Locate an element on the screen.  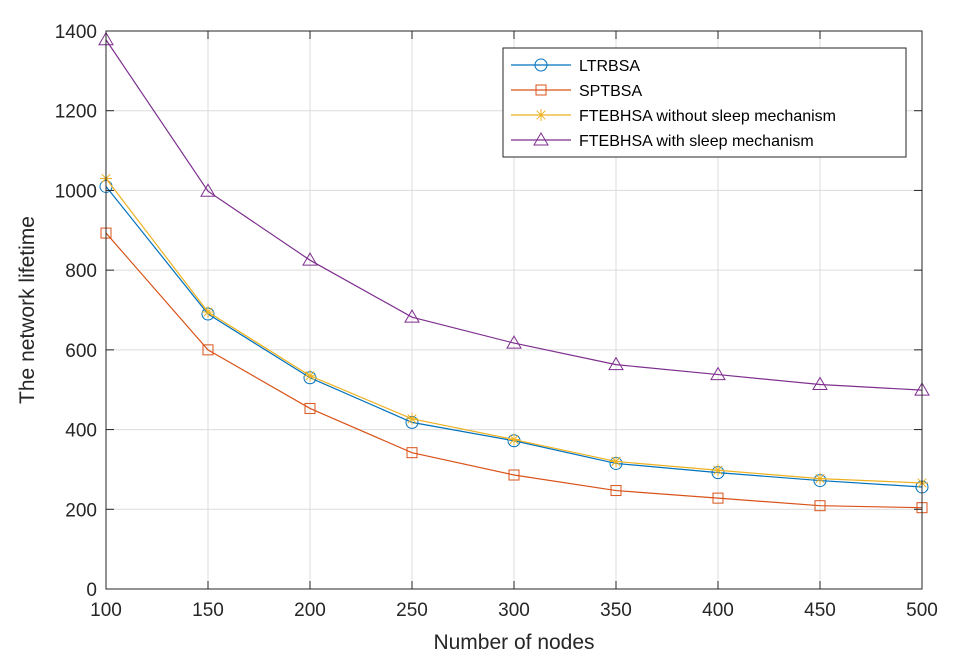
x-tick-label: 400 is located at coordinates (718, 610).